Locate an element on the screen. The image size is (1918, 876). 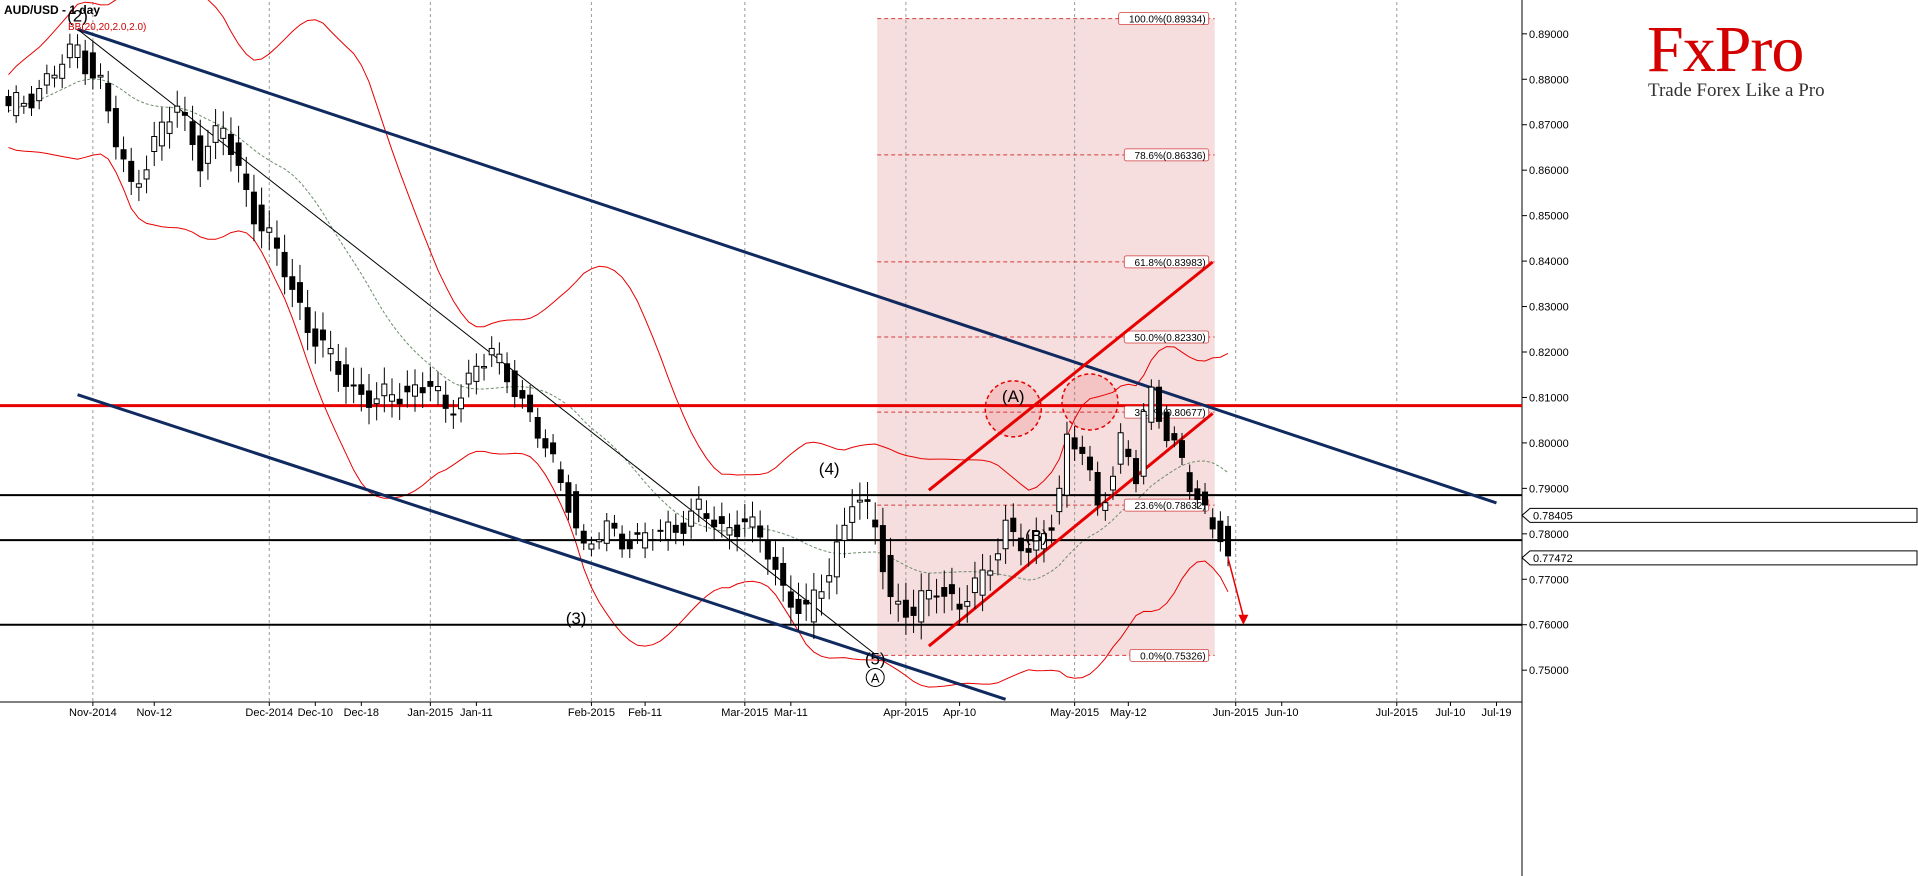
logo-brand: FxPro is located at coordinates (1725, 49).